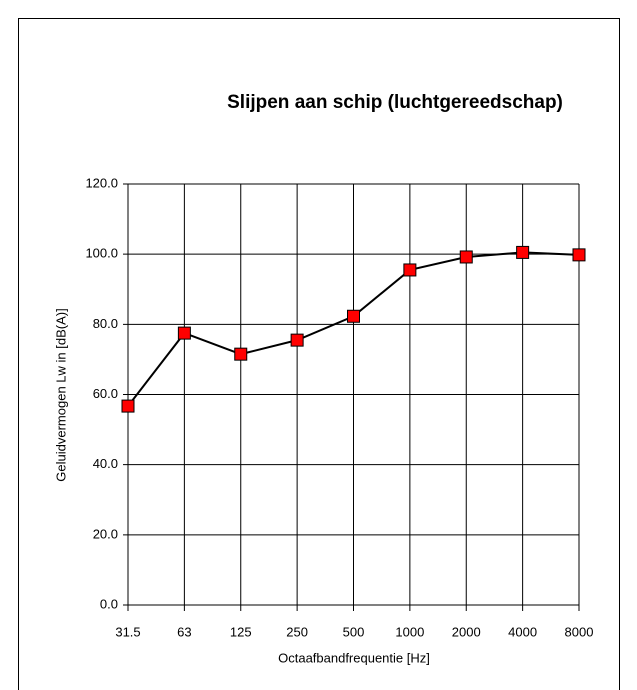  What do you see at coordinates (60, 394) in the screenshot?
I see `y-axis-label: Geluidvermogen Lw in [dB(A)]` at bounding box center [60, 394].